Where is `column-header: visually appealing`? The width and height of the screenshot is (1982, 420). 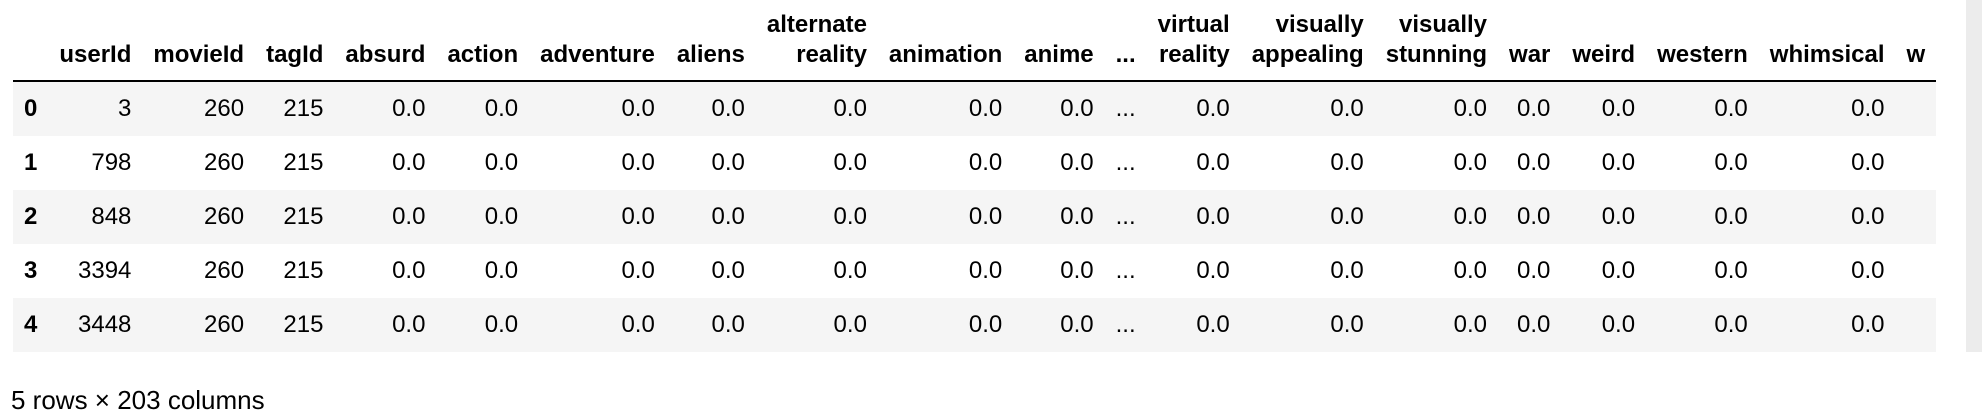
column-header: visually appealing is located at coordinates (1307, 41).